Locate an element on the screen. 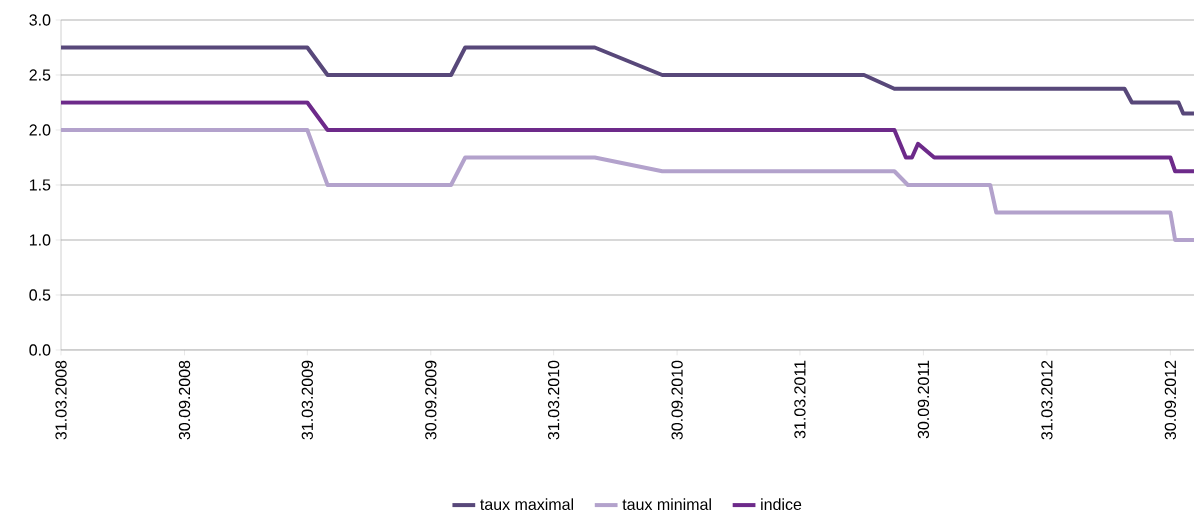  y-tick-label: 2.0 is located at coordinates (40, 130).